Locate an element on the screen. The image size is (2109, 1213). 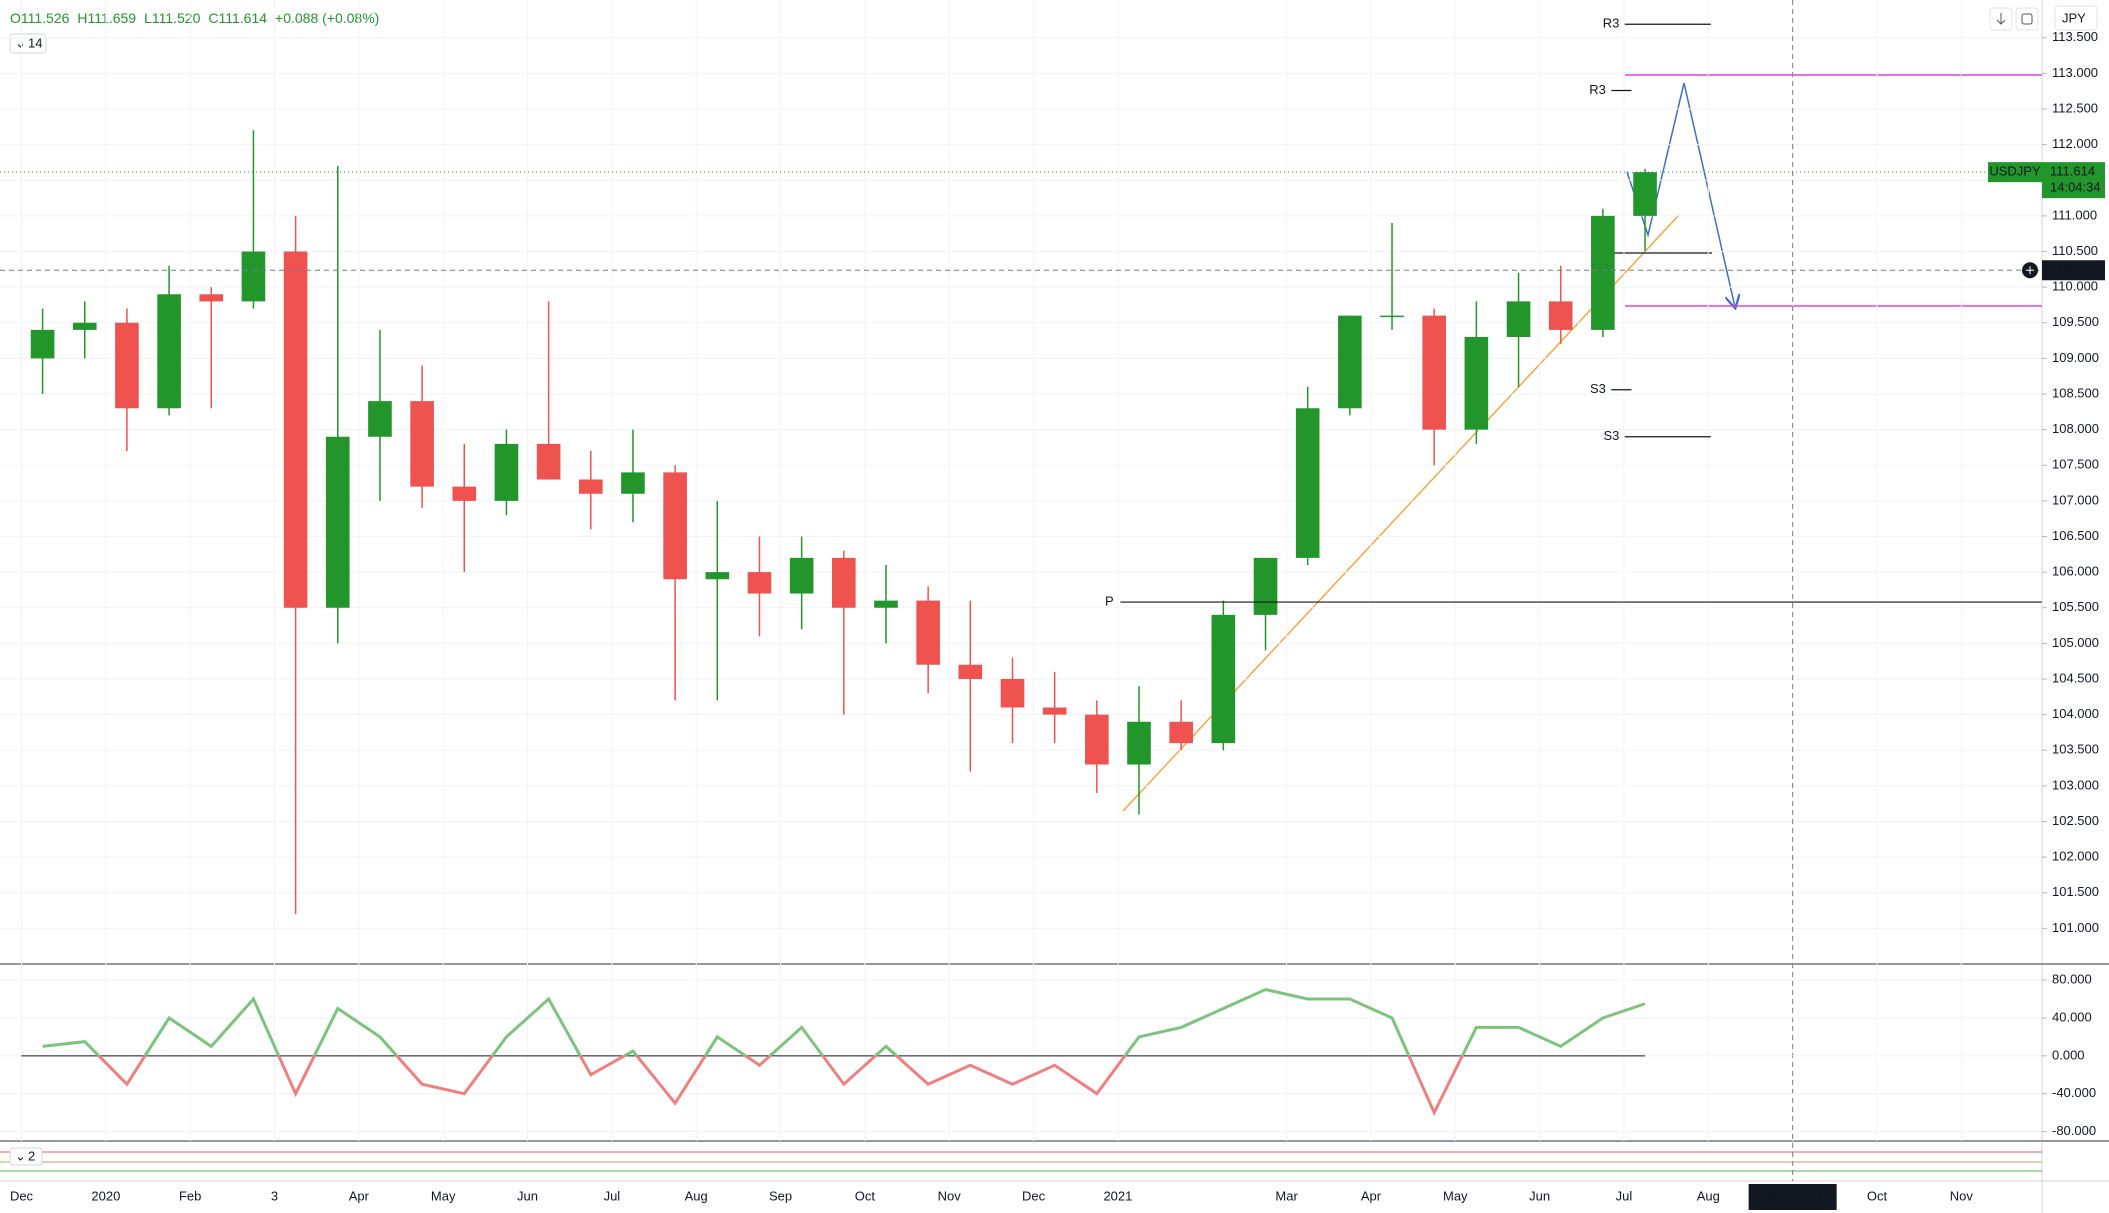
crosshair-date-box is located at coordinates (1792, 1197).